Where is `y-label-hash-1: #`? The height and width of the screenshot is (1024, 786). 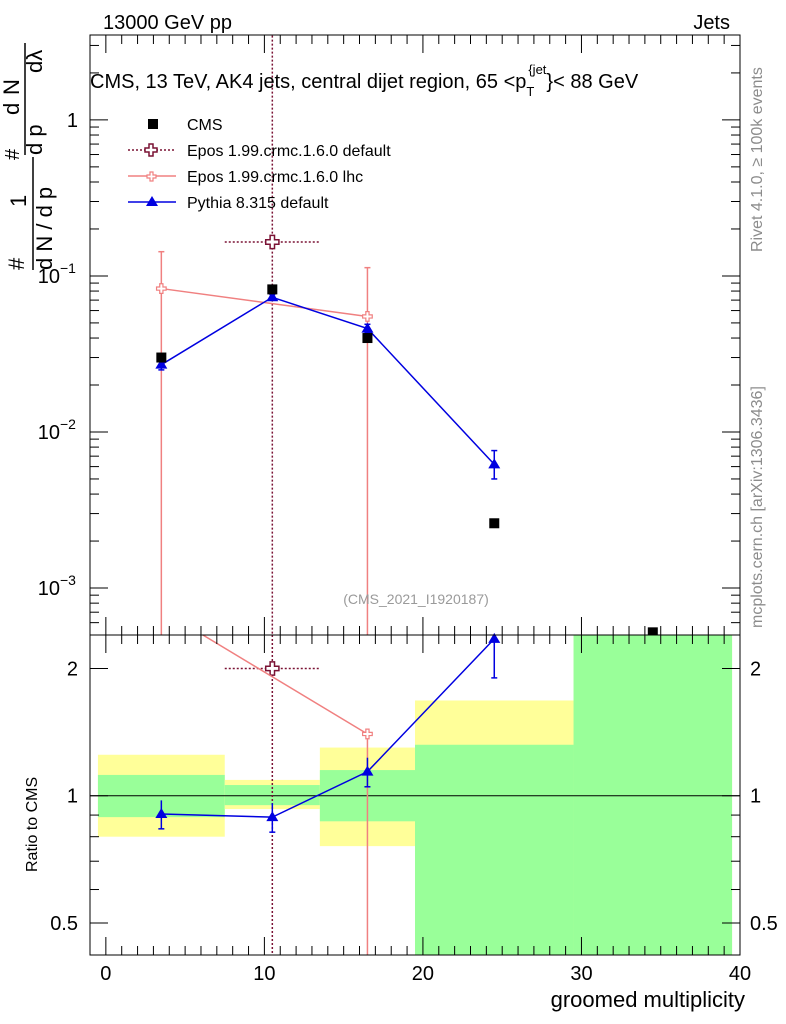
y-label-hash-1: # is located at coordinates (16, 263).